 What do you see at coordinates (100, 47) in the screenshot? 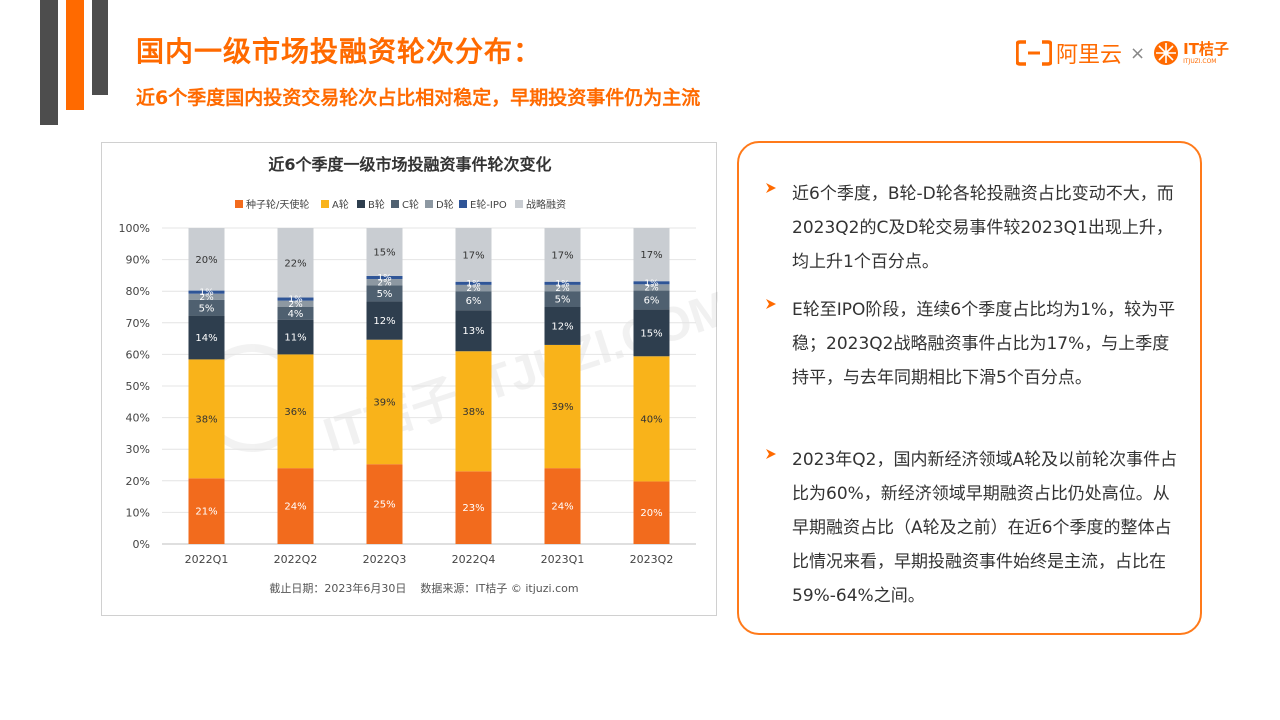
I see `header-decoration-bar-gray-right` at bounding box center [100, 47].